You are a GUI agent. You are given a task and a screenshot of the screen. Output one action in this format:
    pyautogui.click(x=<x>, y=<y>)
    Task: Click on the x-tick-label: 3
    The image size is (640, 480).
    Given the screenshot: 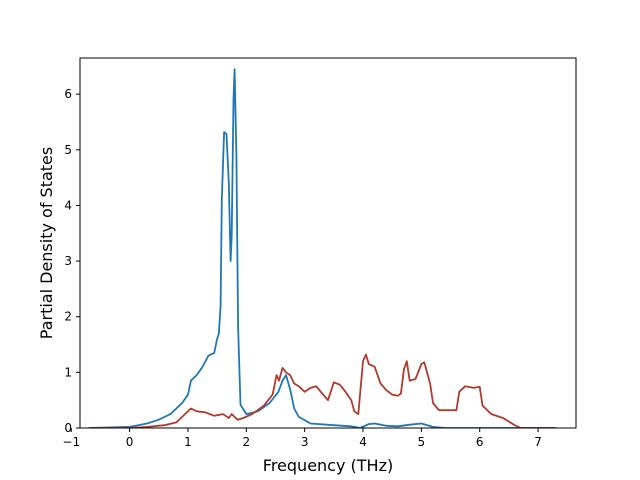 What is the action you would take?
    pyautogui.click(x=305, y=442)
    